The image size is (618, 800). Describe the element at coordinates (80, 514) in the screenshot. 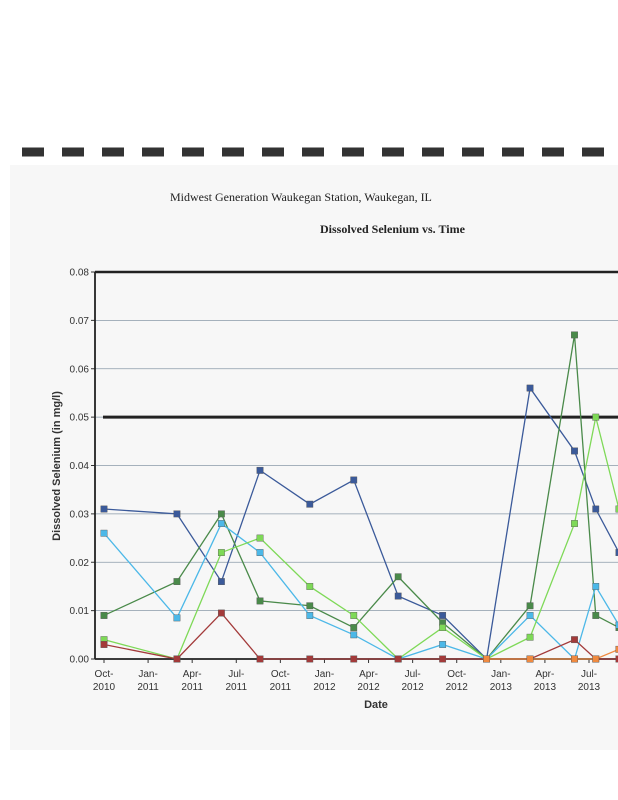

I see `y-tick-label: 0.03` at that location.